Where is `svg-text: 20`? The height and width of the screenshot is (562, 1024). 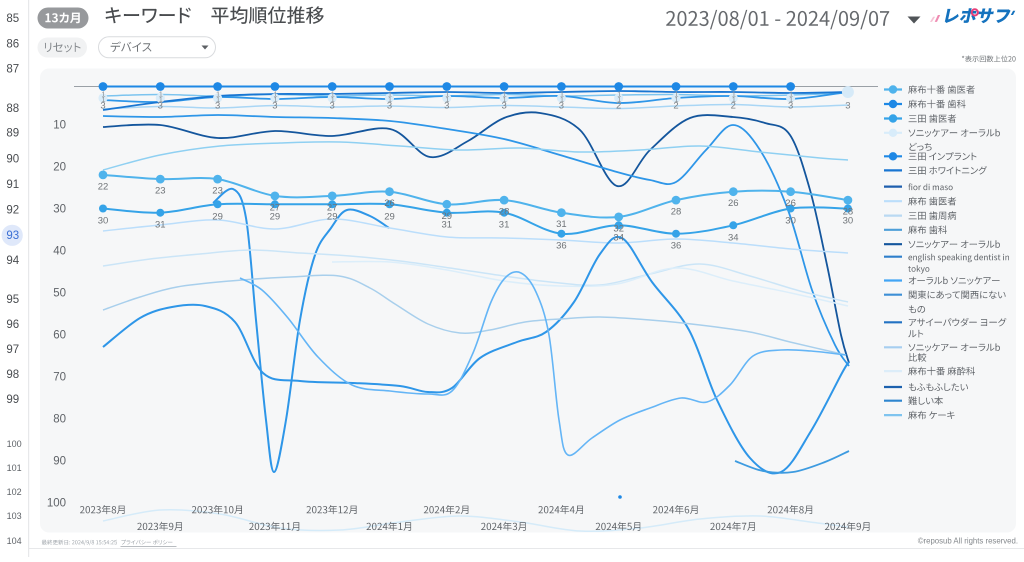
svg-text: 20 is located at coordinates (59, 168).